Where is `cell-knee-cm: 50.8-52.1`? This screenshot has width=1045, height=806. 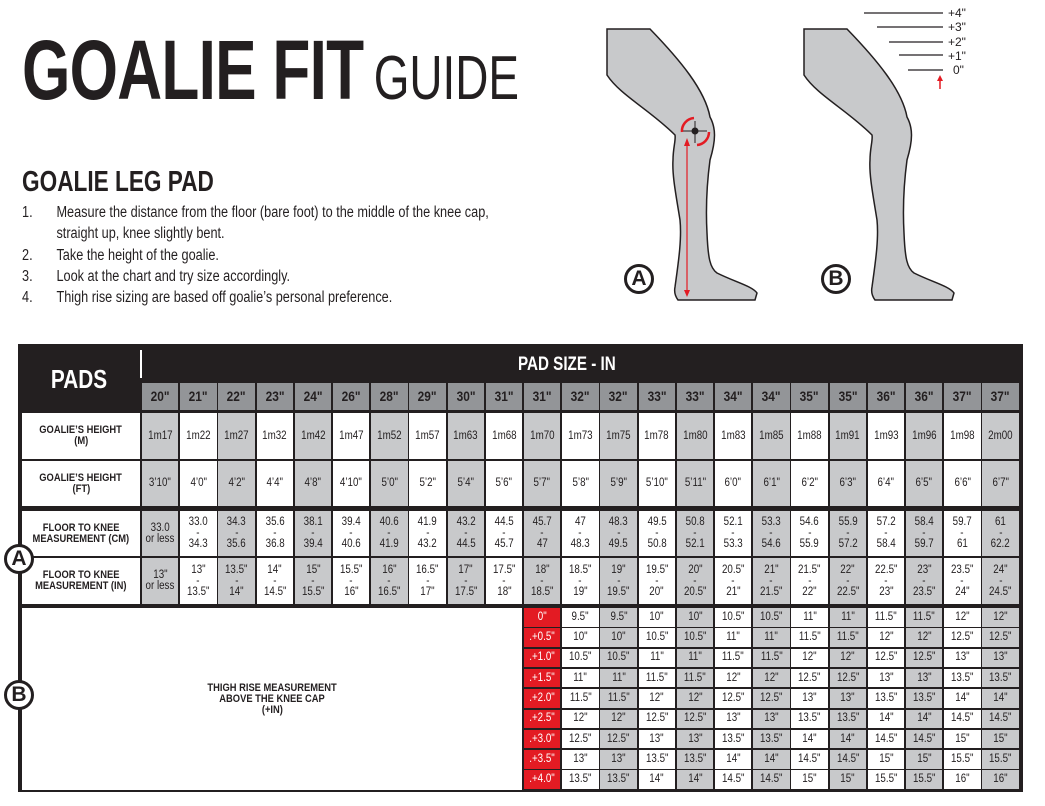 cell-knee-cm: 50.8-52.1 is located at coordinates (695, 533).